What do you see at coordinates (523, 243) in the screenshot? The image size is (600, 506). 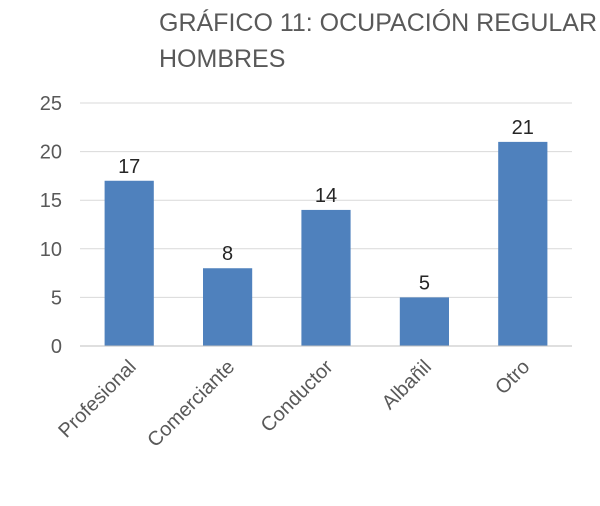 I see `bar-otro` at bounding box center [523, 243].